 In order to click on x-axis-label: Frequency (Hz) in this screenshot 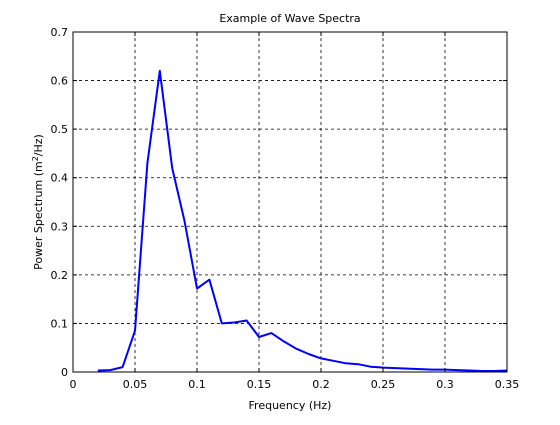, I will do `click(290, 405)`.